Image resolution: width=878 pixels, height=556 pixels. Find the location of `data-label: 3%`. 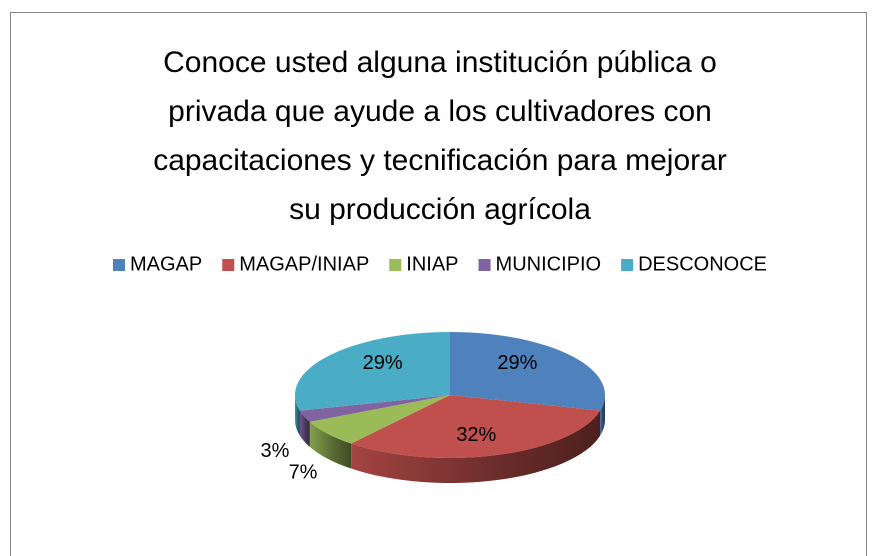

data-label: 3% is located at coordinates (275, 451).